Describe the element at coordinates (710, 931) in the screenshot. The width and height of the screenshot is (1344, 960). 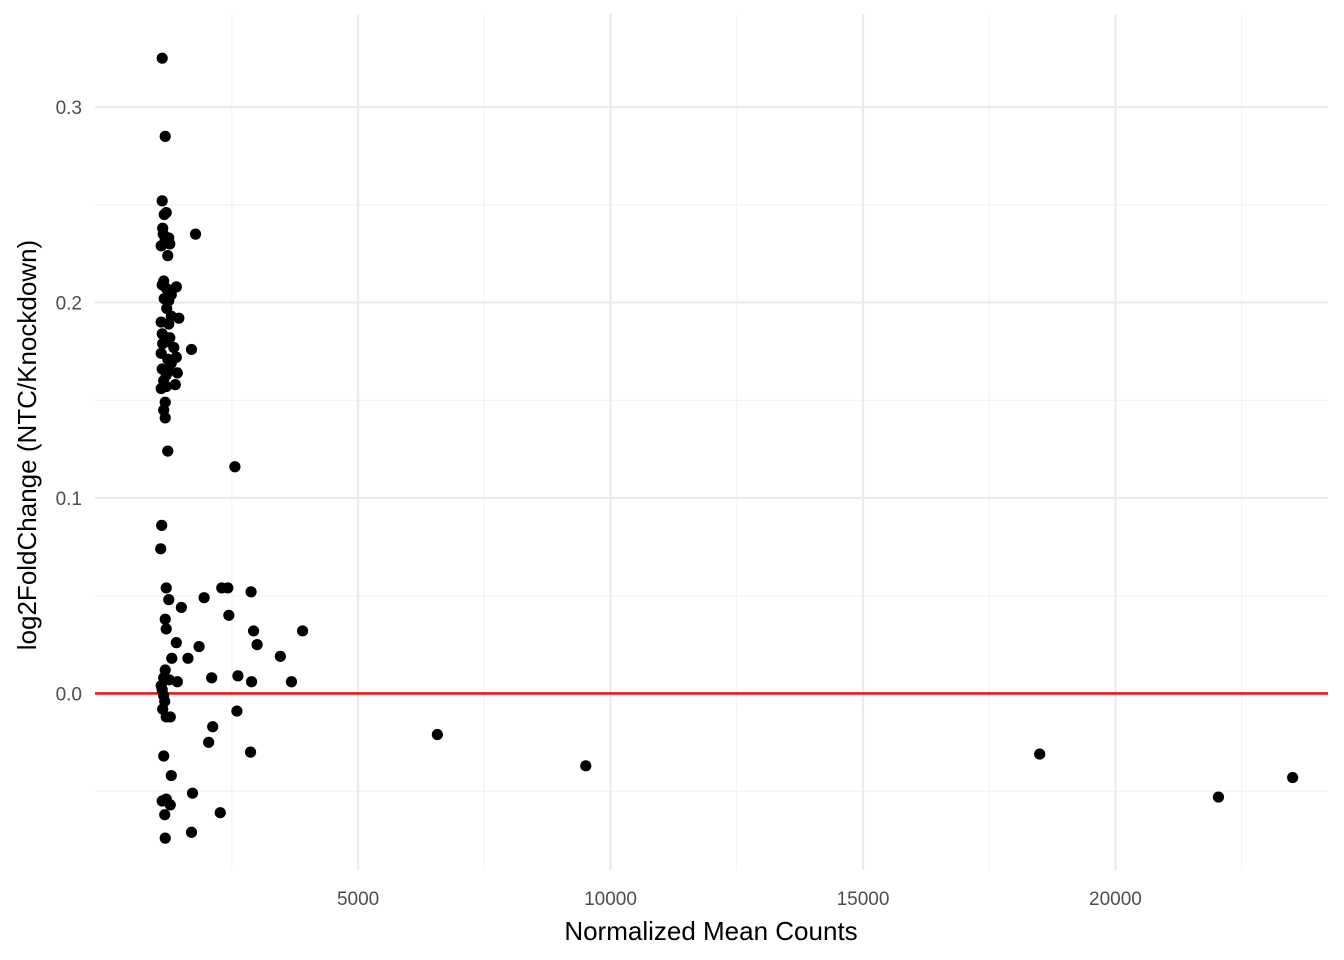
I see `x-axis-title: Normalized Mean Counts` at that location.